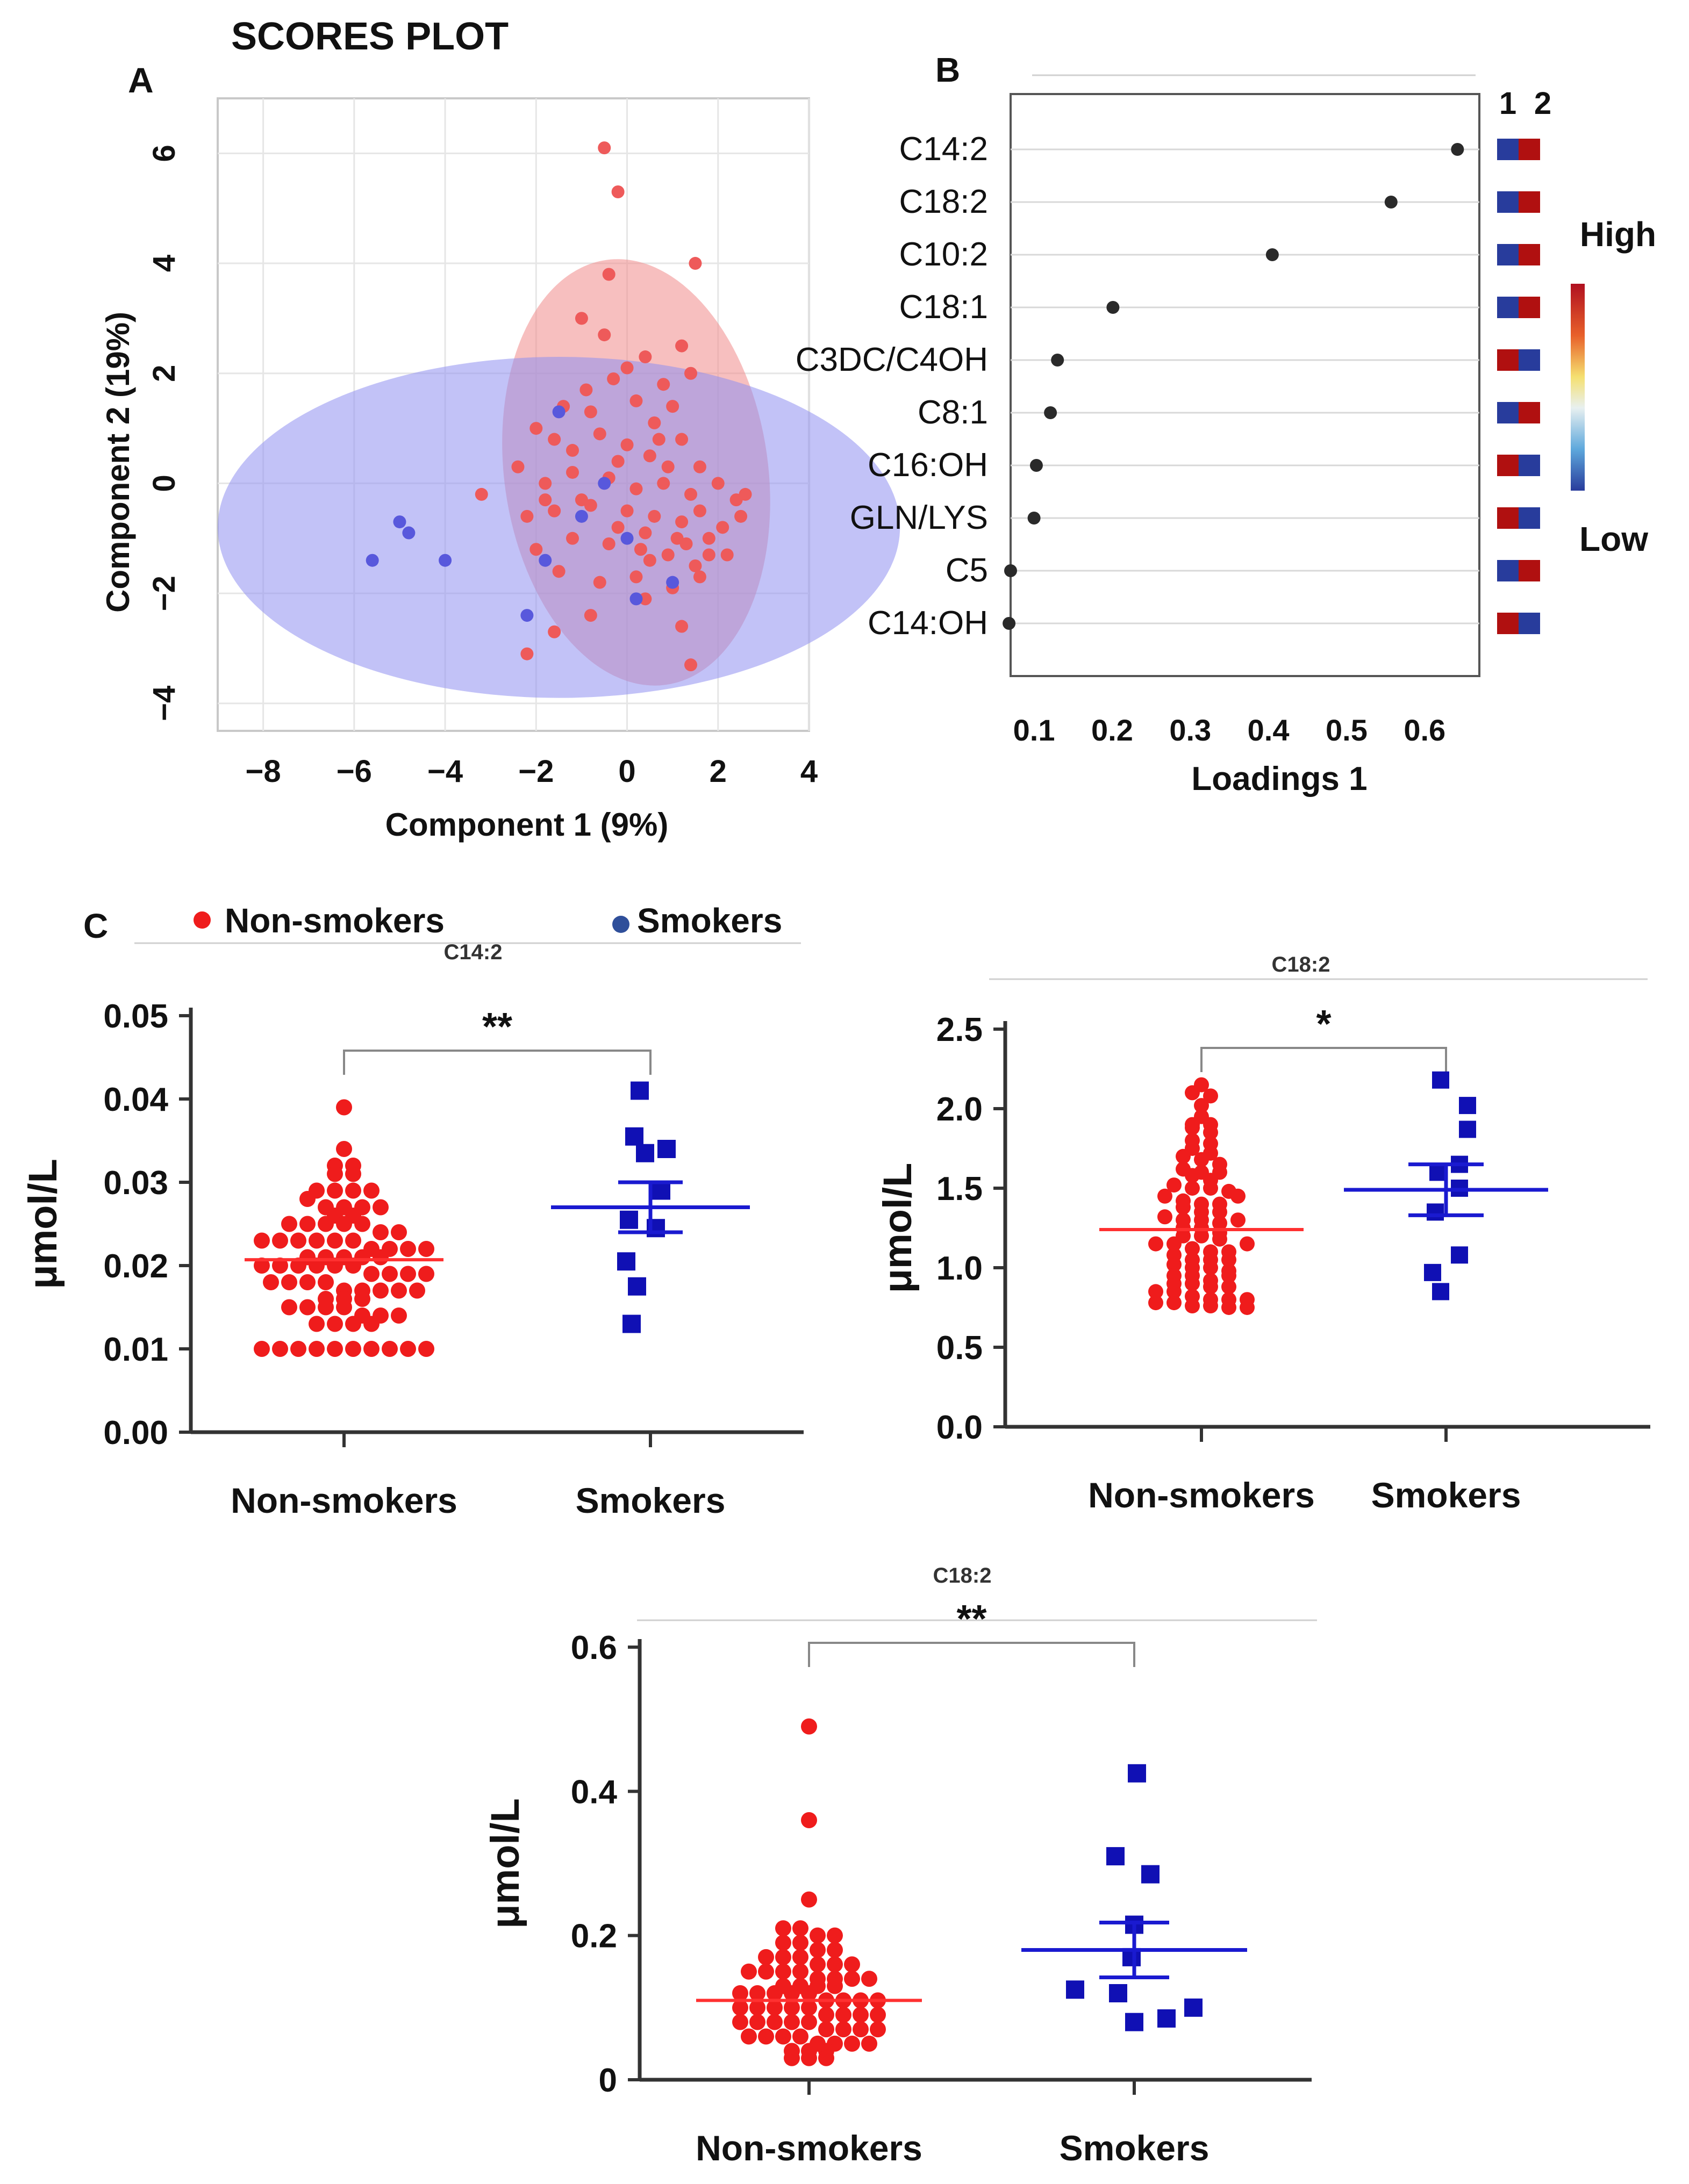 This screenshot has width=1689, height=2184. Describe the element at coordinates (95, 926) in the screenshot. I see `panel-label-c: C` at that location.